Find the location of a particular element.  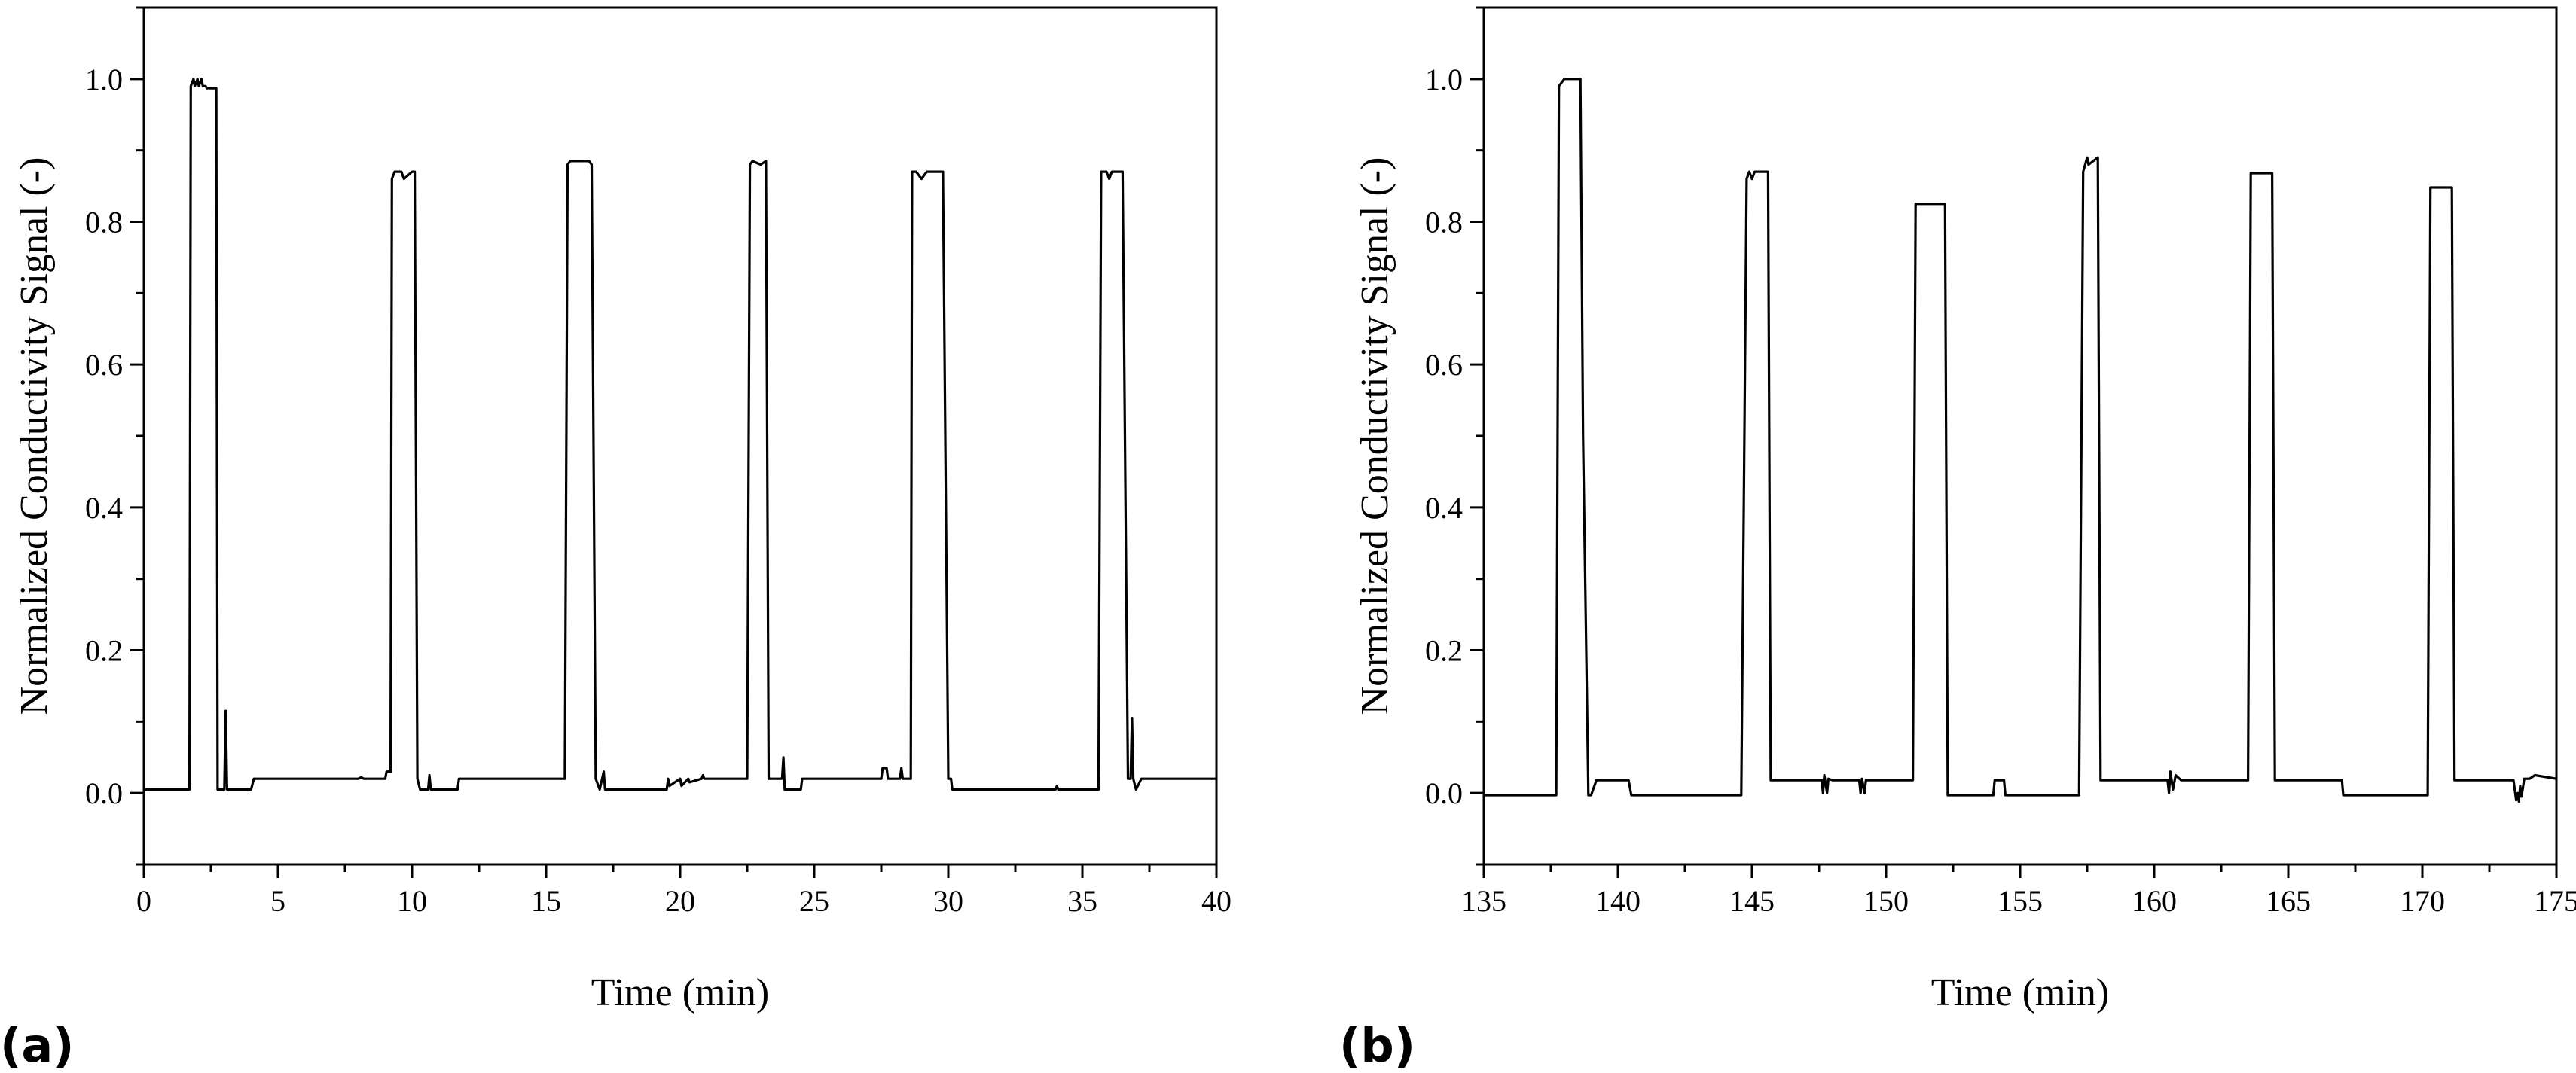

x-tick-label: 15 is located at coordinates (546, 901).